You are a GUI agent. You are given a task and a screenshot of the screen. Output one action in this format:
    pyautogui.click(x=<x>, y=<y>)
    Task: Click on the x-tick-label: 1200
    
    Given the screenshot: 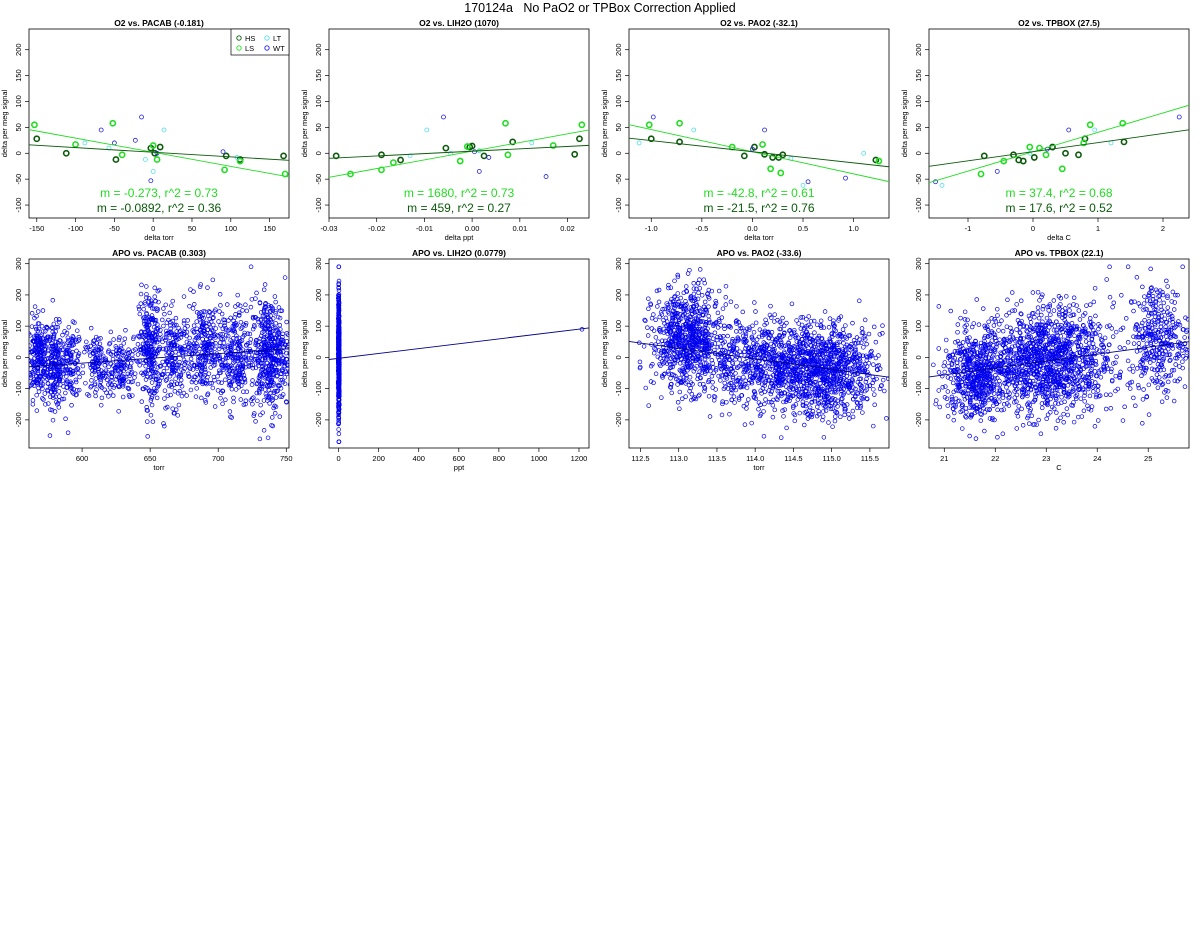 What is the action you would take?
    pyautogui.click(x=579, y=458)
    